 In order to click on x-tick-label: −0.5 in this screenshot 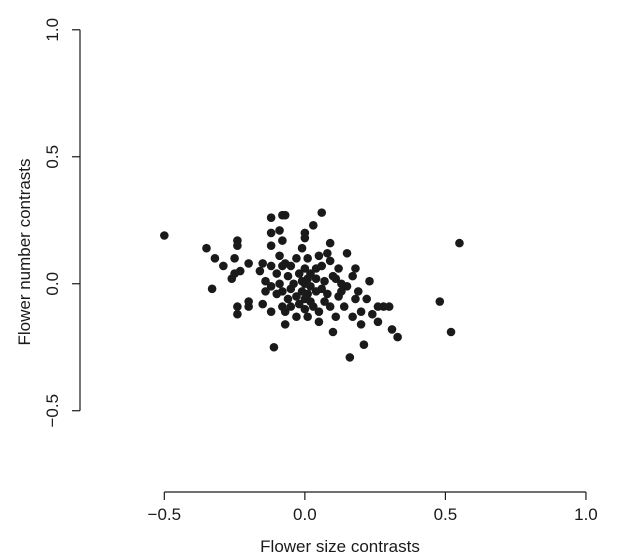, I will do `click(165, 514)`.